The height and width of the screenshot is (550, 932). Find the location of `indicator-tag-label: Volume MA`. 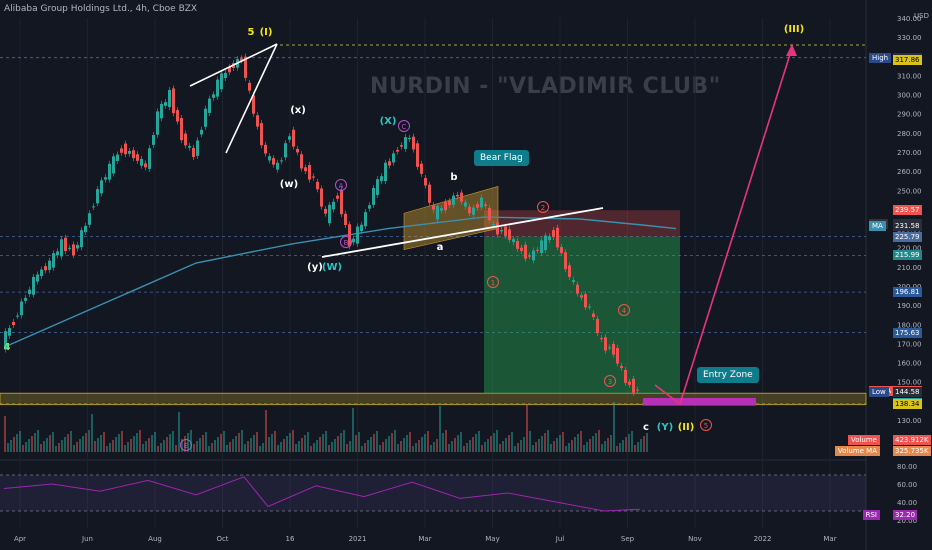

indicator-tag-label: Volume MA is located at coordinates (857, 451).